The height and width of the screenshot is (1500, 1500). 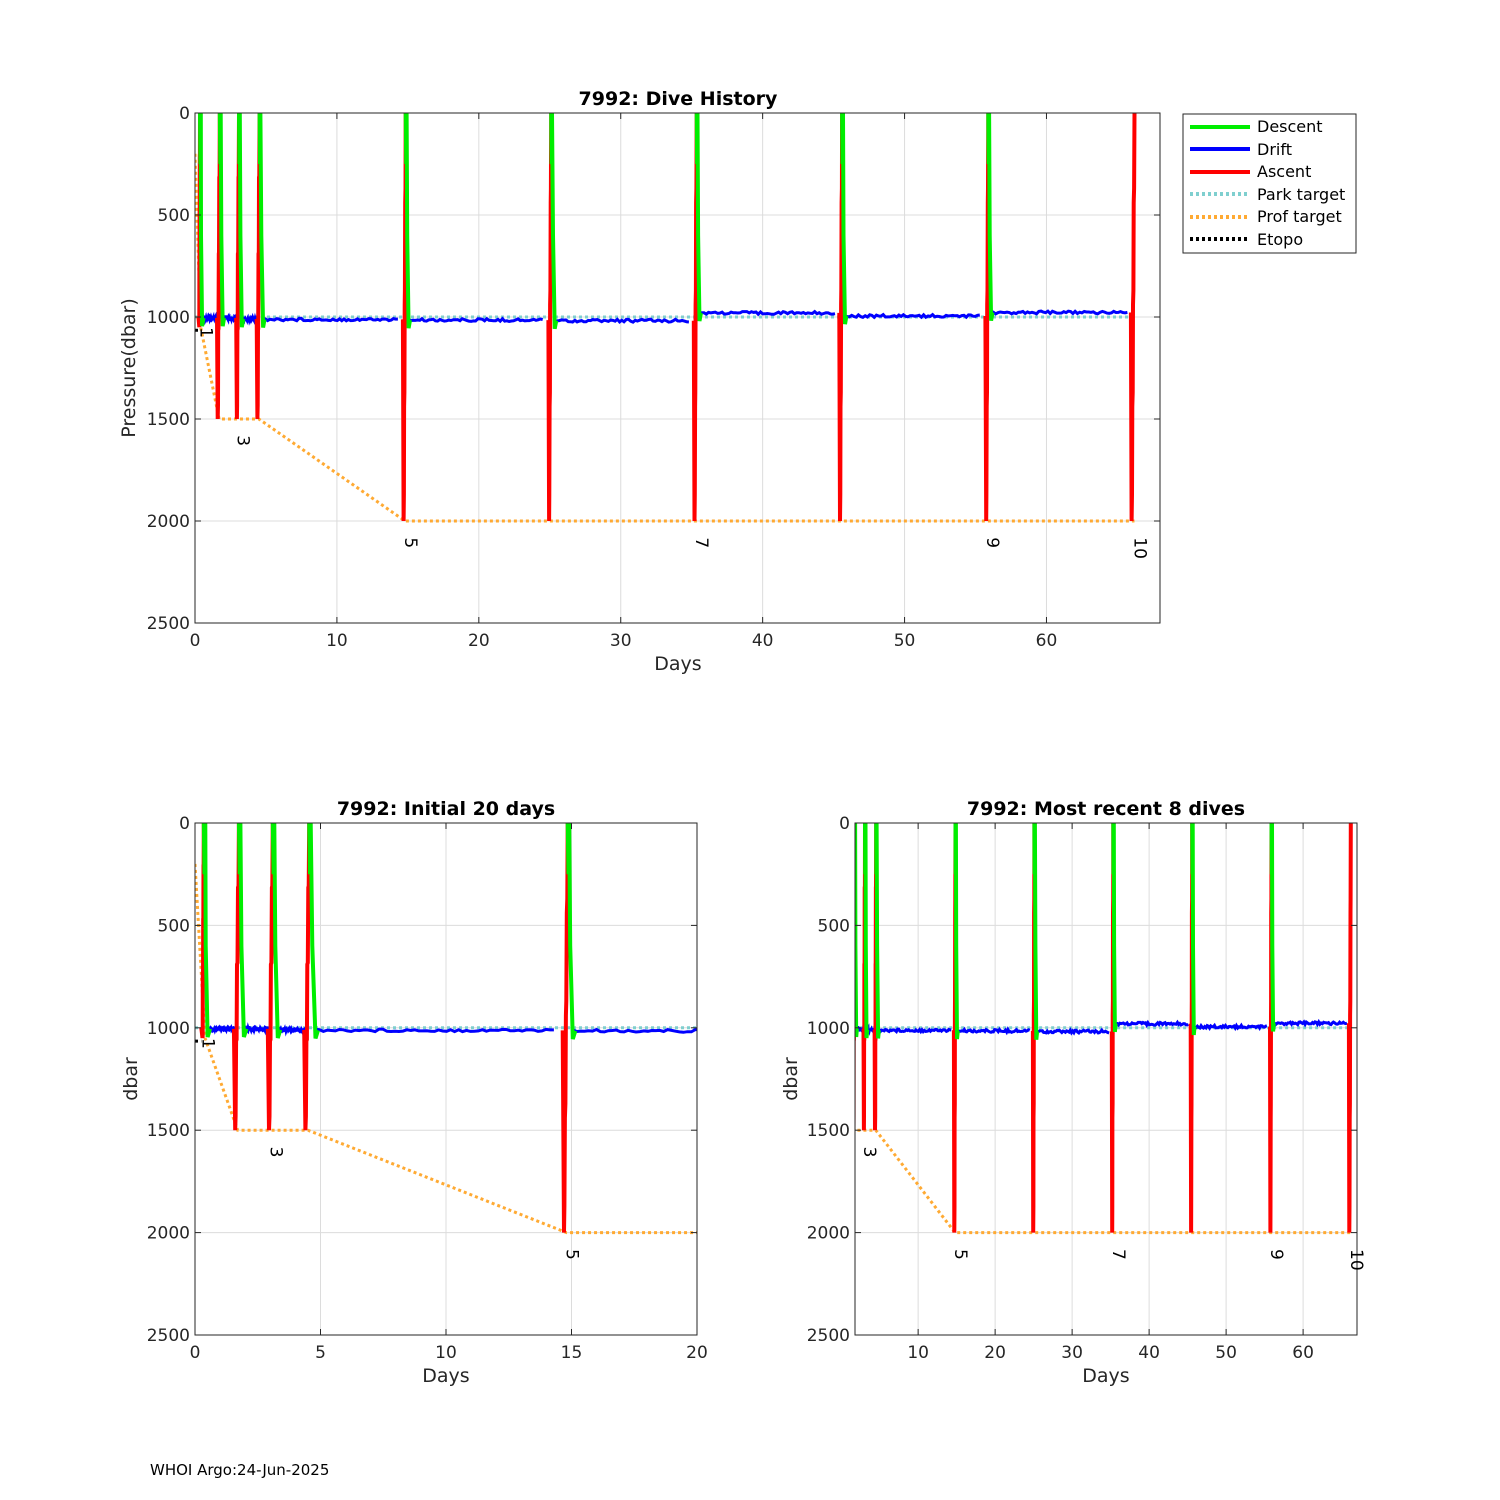 I want to click on initial-title: 7992: Initial 20 days, so click(x=446, y=809).